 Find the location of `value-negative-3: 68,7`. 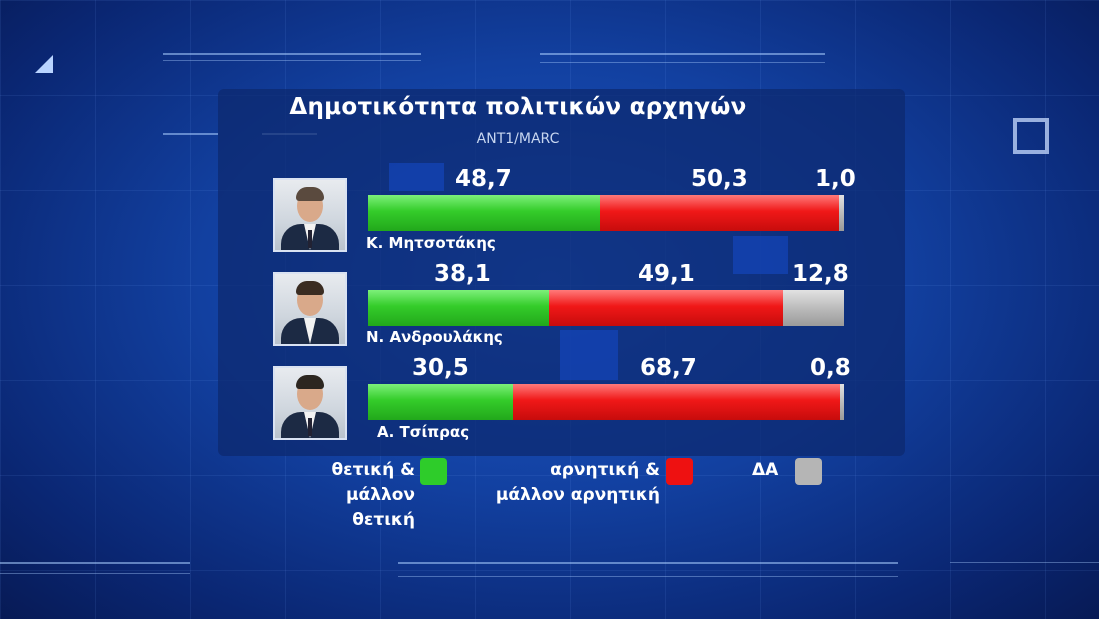

value-negative-3: 68,7 is located at coordinates (668, 368).